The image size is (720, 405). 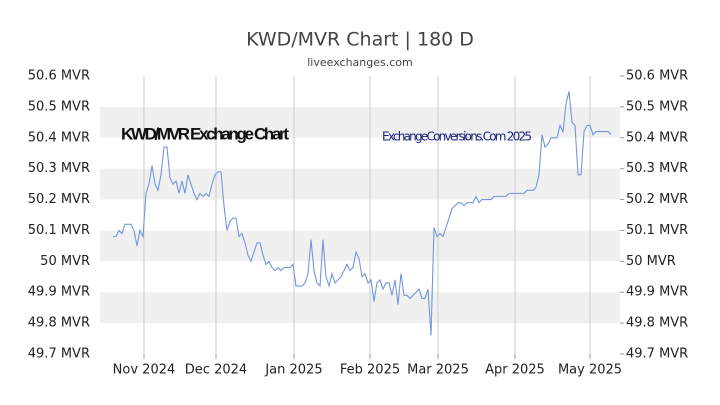 I want to click on y-tick-label: 49.7 MVR, so click(x=59, y=354).